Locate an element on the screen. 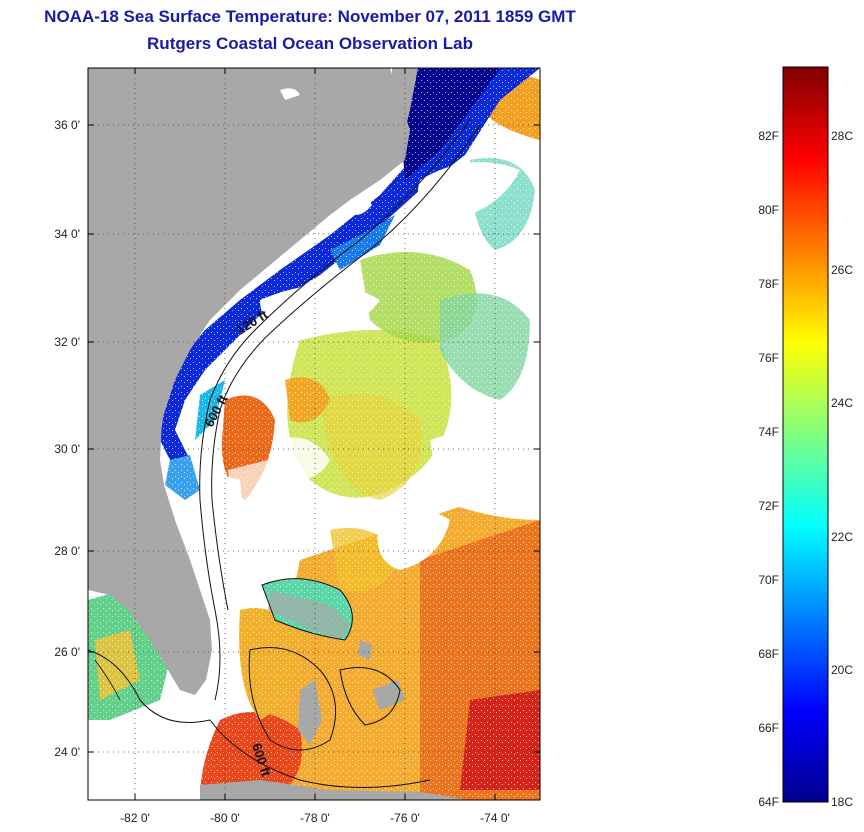  lat-label-24: 24 0' is located at coordinates (67, 752).